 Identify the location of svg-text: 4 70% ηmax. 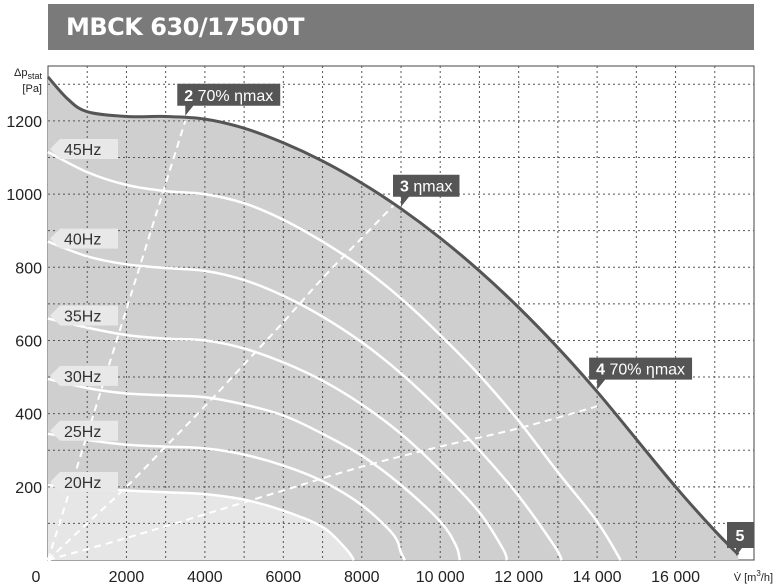
(640, 370).